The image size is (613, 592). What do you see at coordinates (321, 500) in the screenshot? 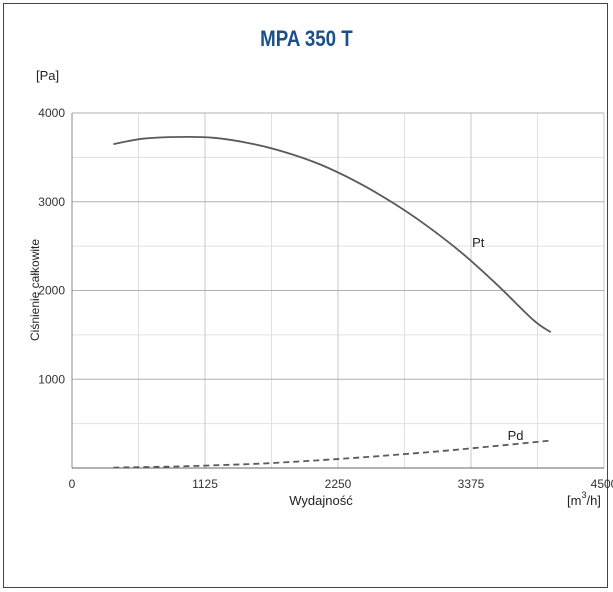
I see `x-axis-label: Wydajność` at bounding box center [321, 500].